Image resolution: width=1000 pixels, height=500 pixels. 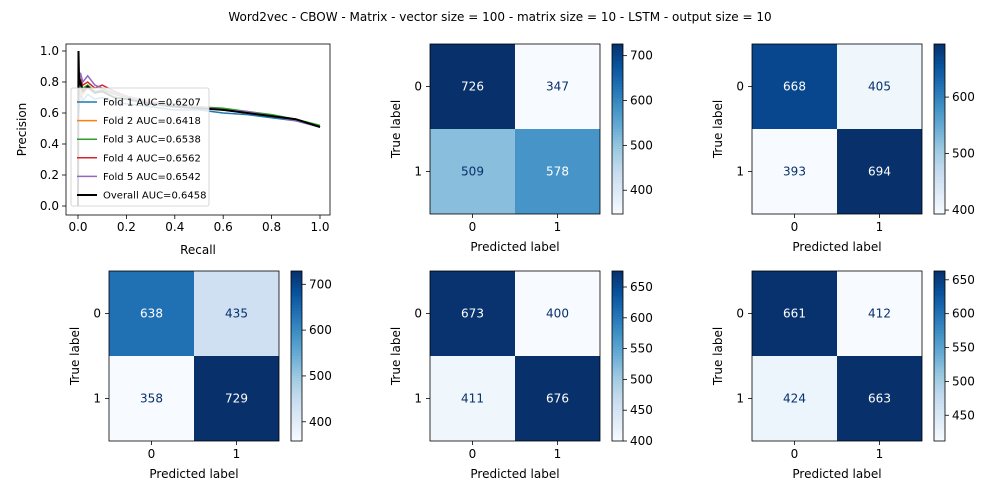 What do you see at coordinates (558, 454) in the screenshot?
I see `matrix-x-tick-label: 1` at bounding box center [558, 454].